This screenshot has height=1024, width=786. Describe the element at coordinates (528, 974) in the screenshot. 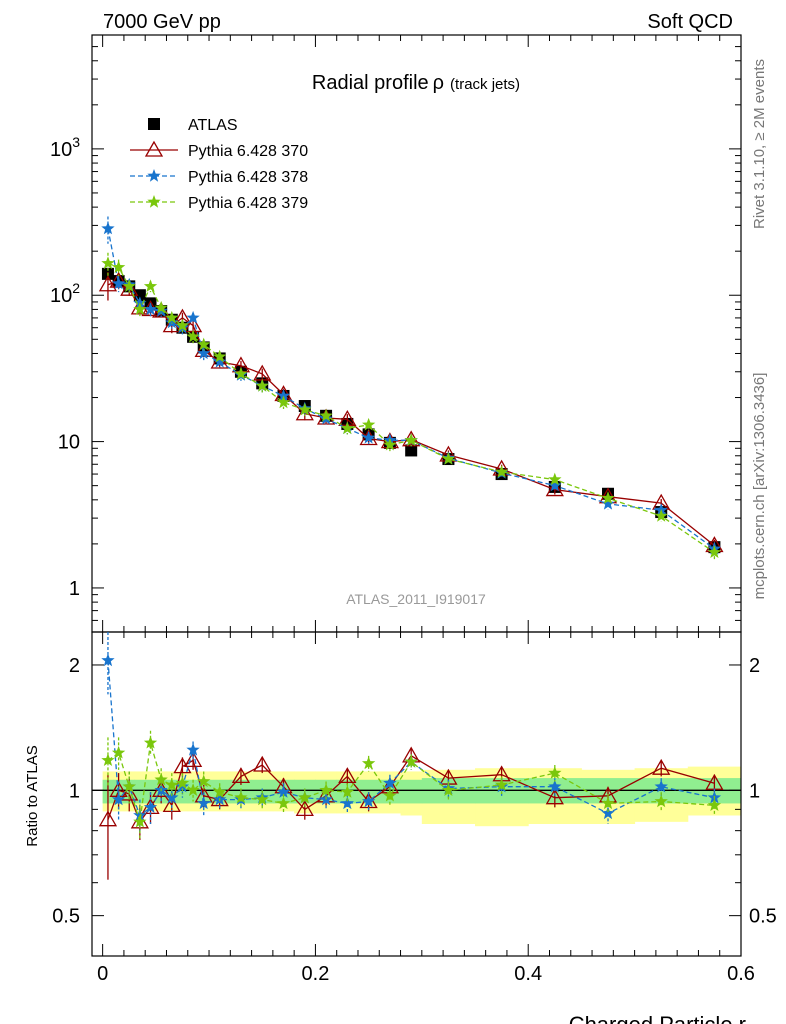

I see `x-tick-label: 0.4` at that location.